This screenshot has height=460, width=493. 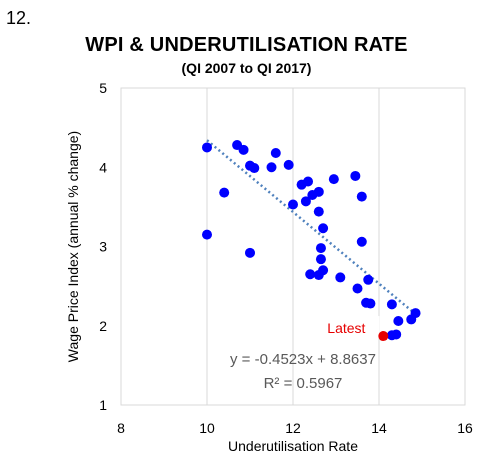 What do you see at coordinates (19, 18) in the screenshot?
I see `figure-number: 12.` at bounding box center [19, 18].